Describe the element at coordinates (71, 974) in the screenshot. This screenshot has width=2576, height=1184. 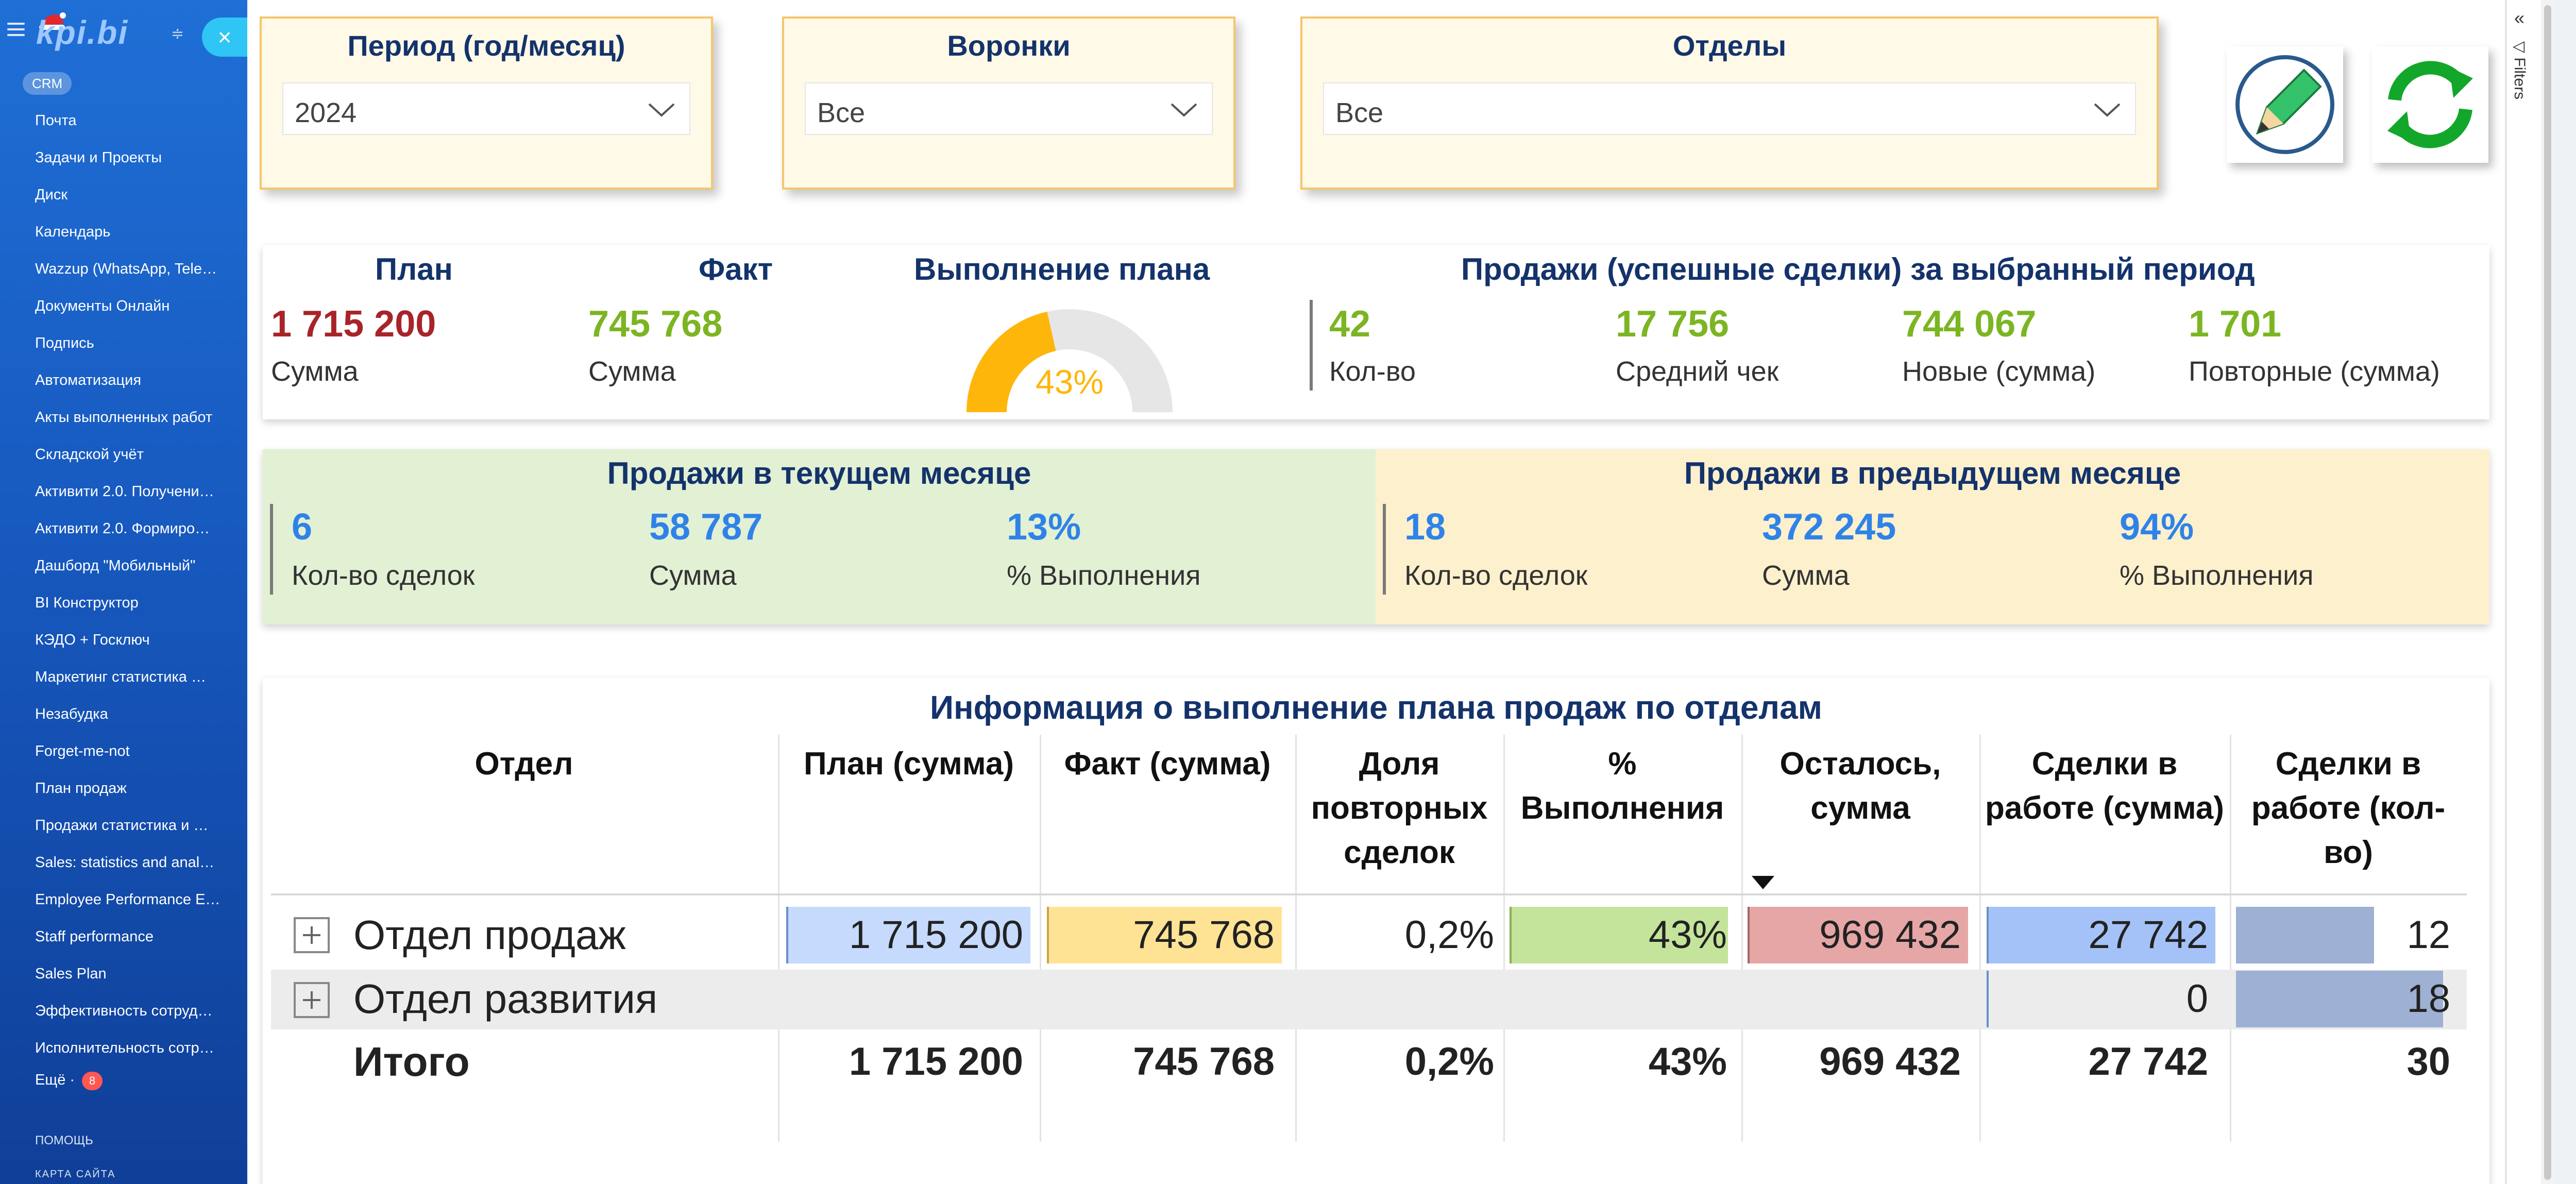
I see `sidebar-item: Sales Plan` at that location.